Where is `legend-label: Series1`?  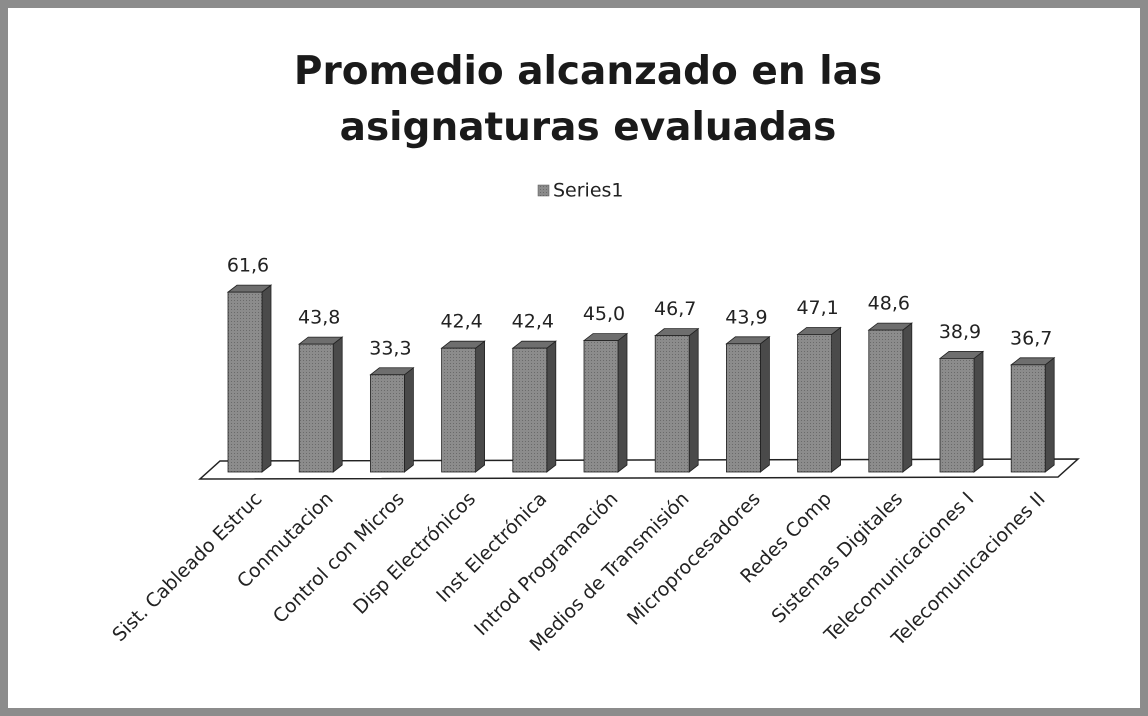 legend-label: Series1 is located at coordinates (588, 191).